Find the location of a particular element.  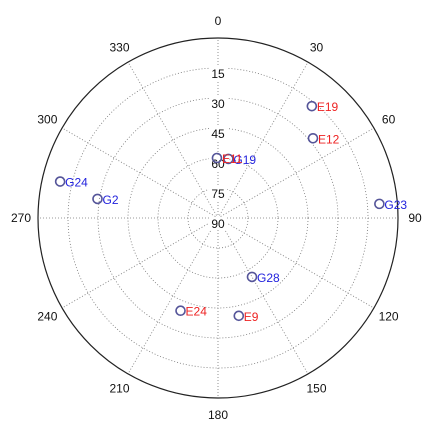

elevation-tick-label: 15 is located at coordinates (218, 74).